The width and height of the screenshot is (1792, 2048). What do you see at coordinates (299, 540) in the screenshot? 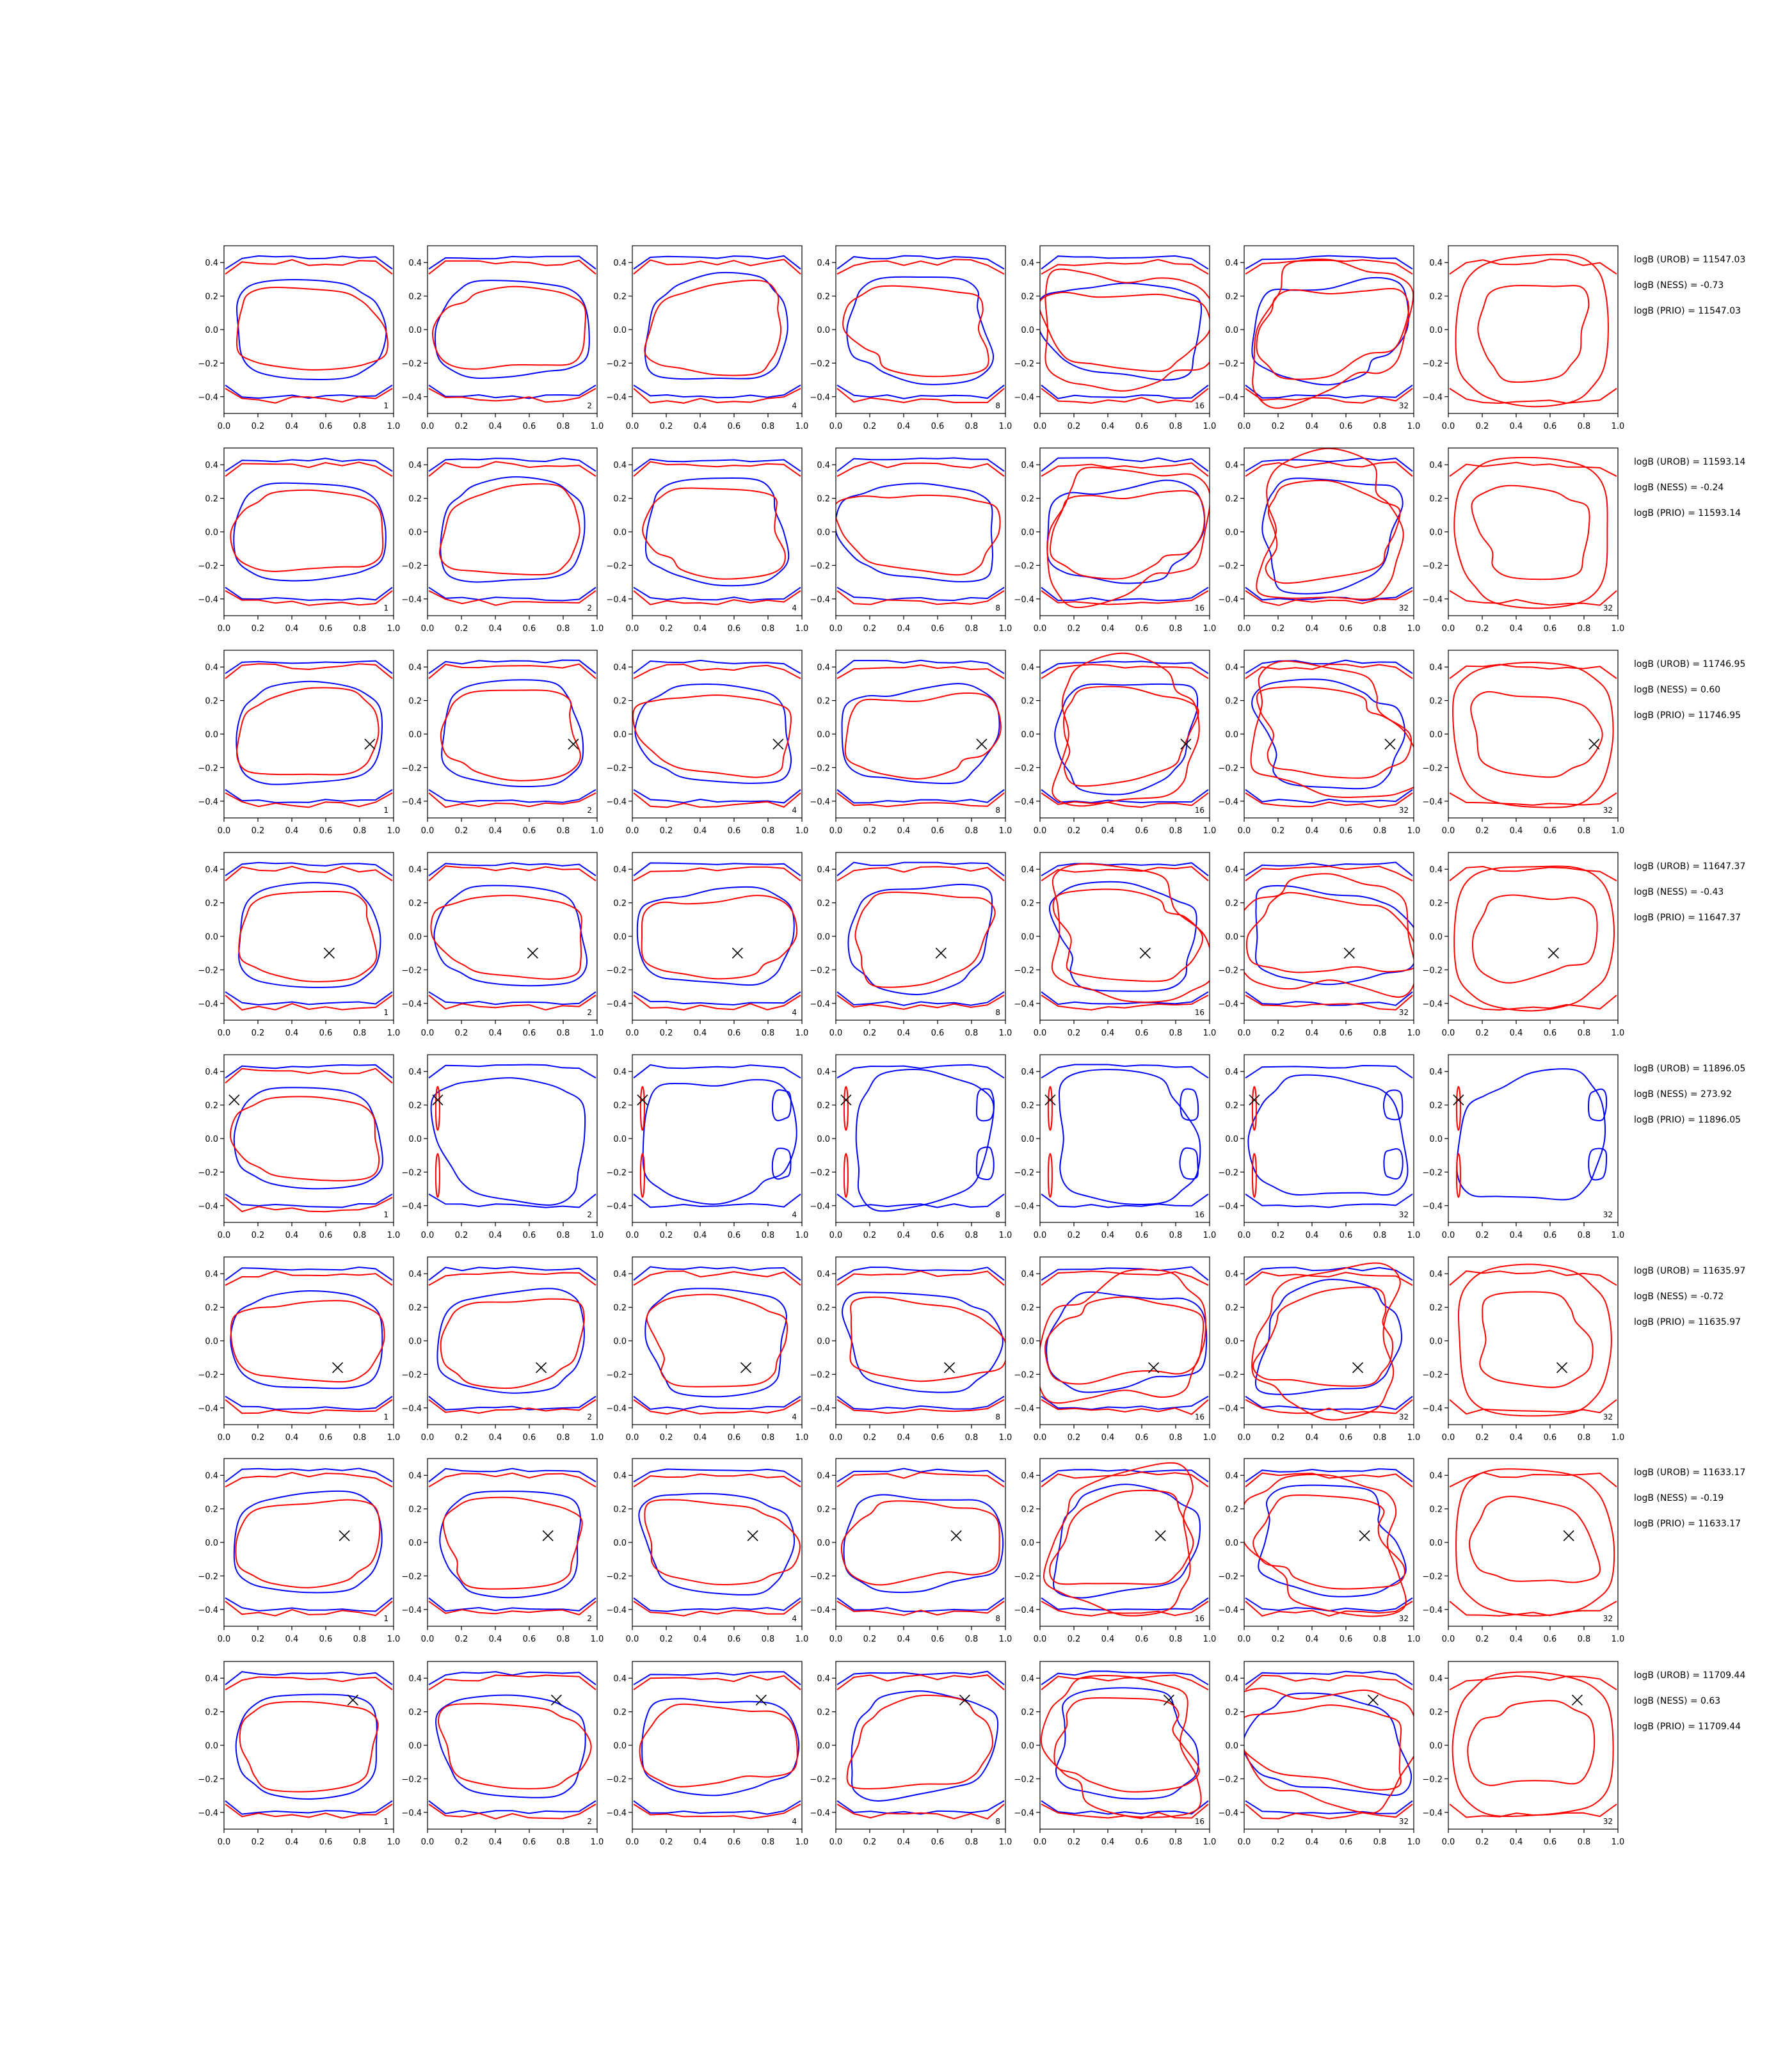
I see `panel-r2-c1: 0.4 0.2 0.0 −0.2 −0.4 0.0 0.2 0.4 0.6 0.8 1.0 1` at bounding box center [299, 540].